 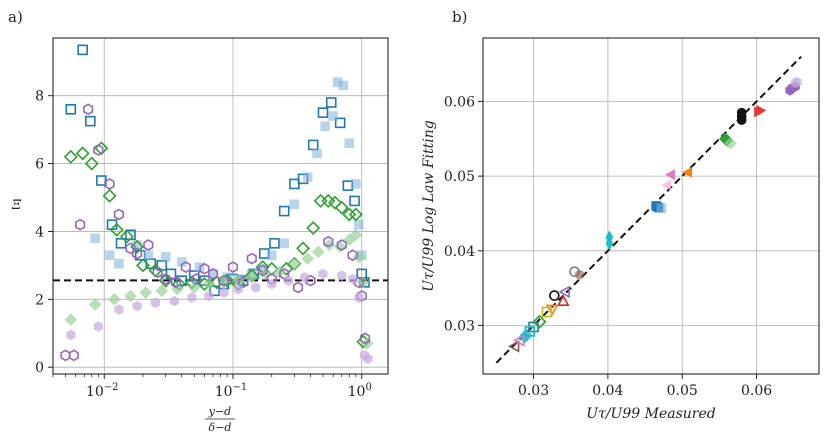 I want to click on panel-b-x-tick-label: 0.05, so click(x=682, y=391).